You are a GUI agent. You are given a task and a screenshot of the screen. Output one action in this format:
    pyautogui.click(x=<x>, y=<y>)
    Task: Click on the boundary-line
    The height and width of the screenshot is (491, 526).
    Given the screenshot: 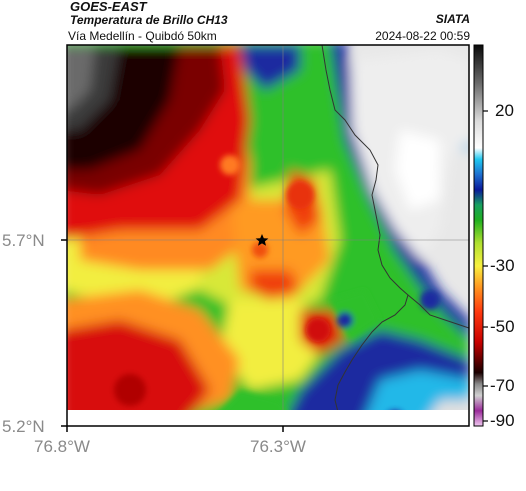 What is the action you would take?
    pyautogui.click(x=365, y=235)
    